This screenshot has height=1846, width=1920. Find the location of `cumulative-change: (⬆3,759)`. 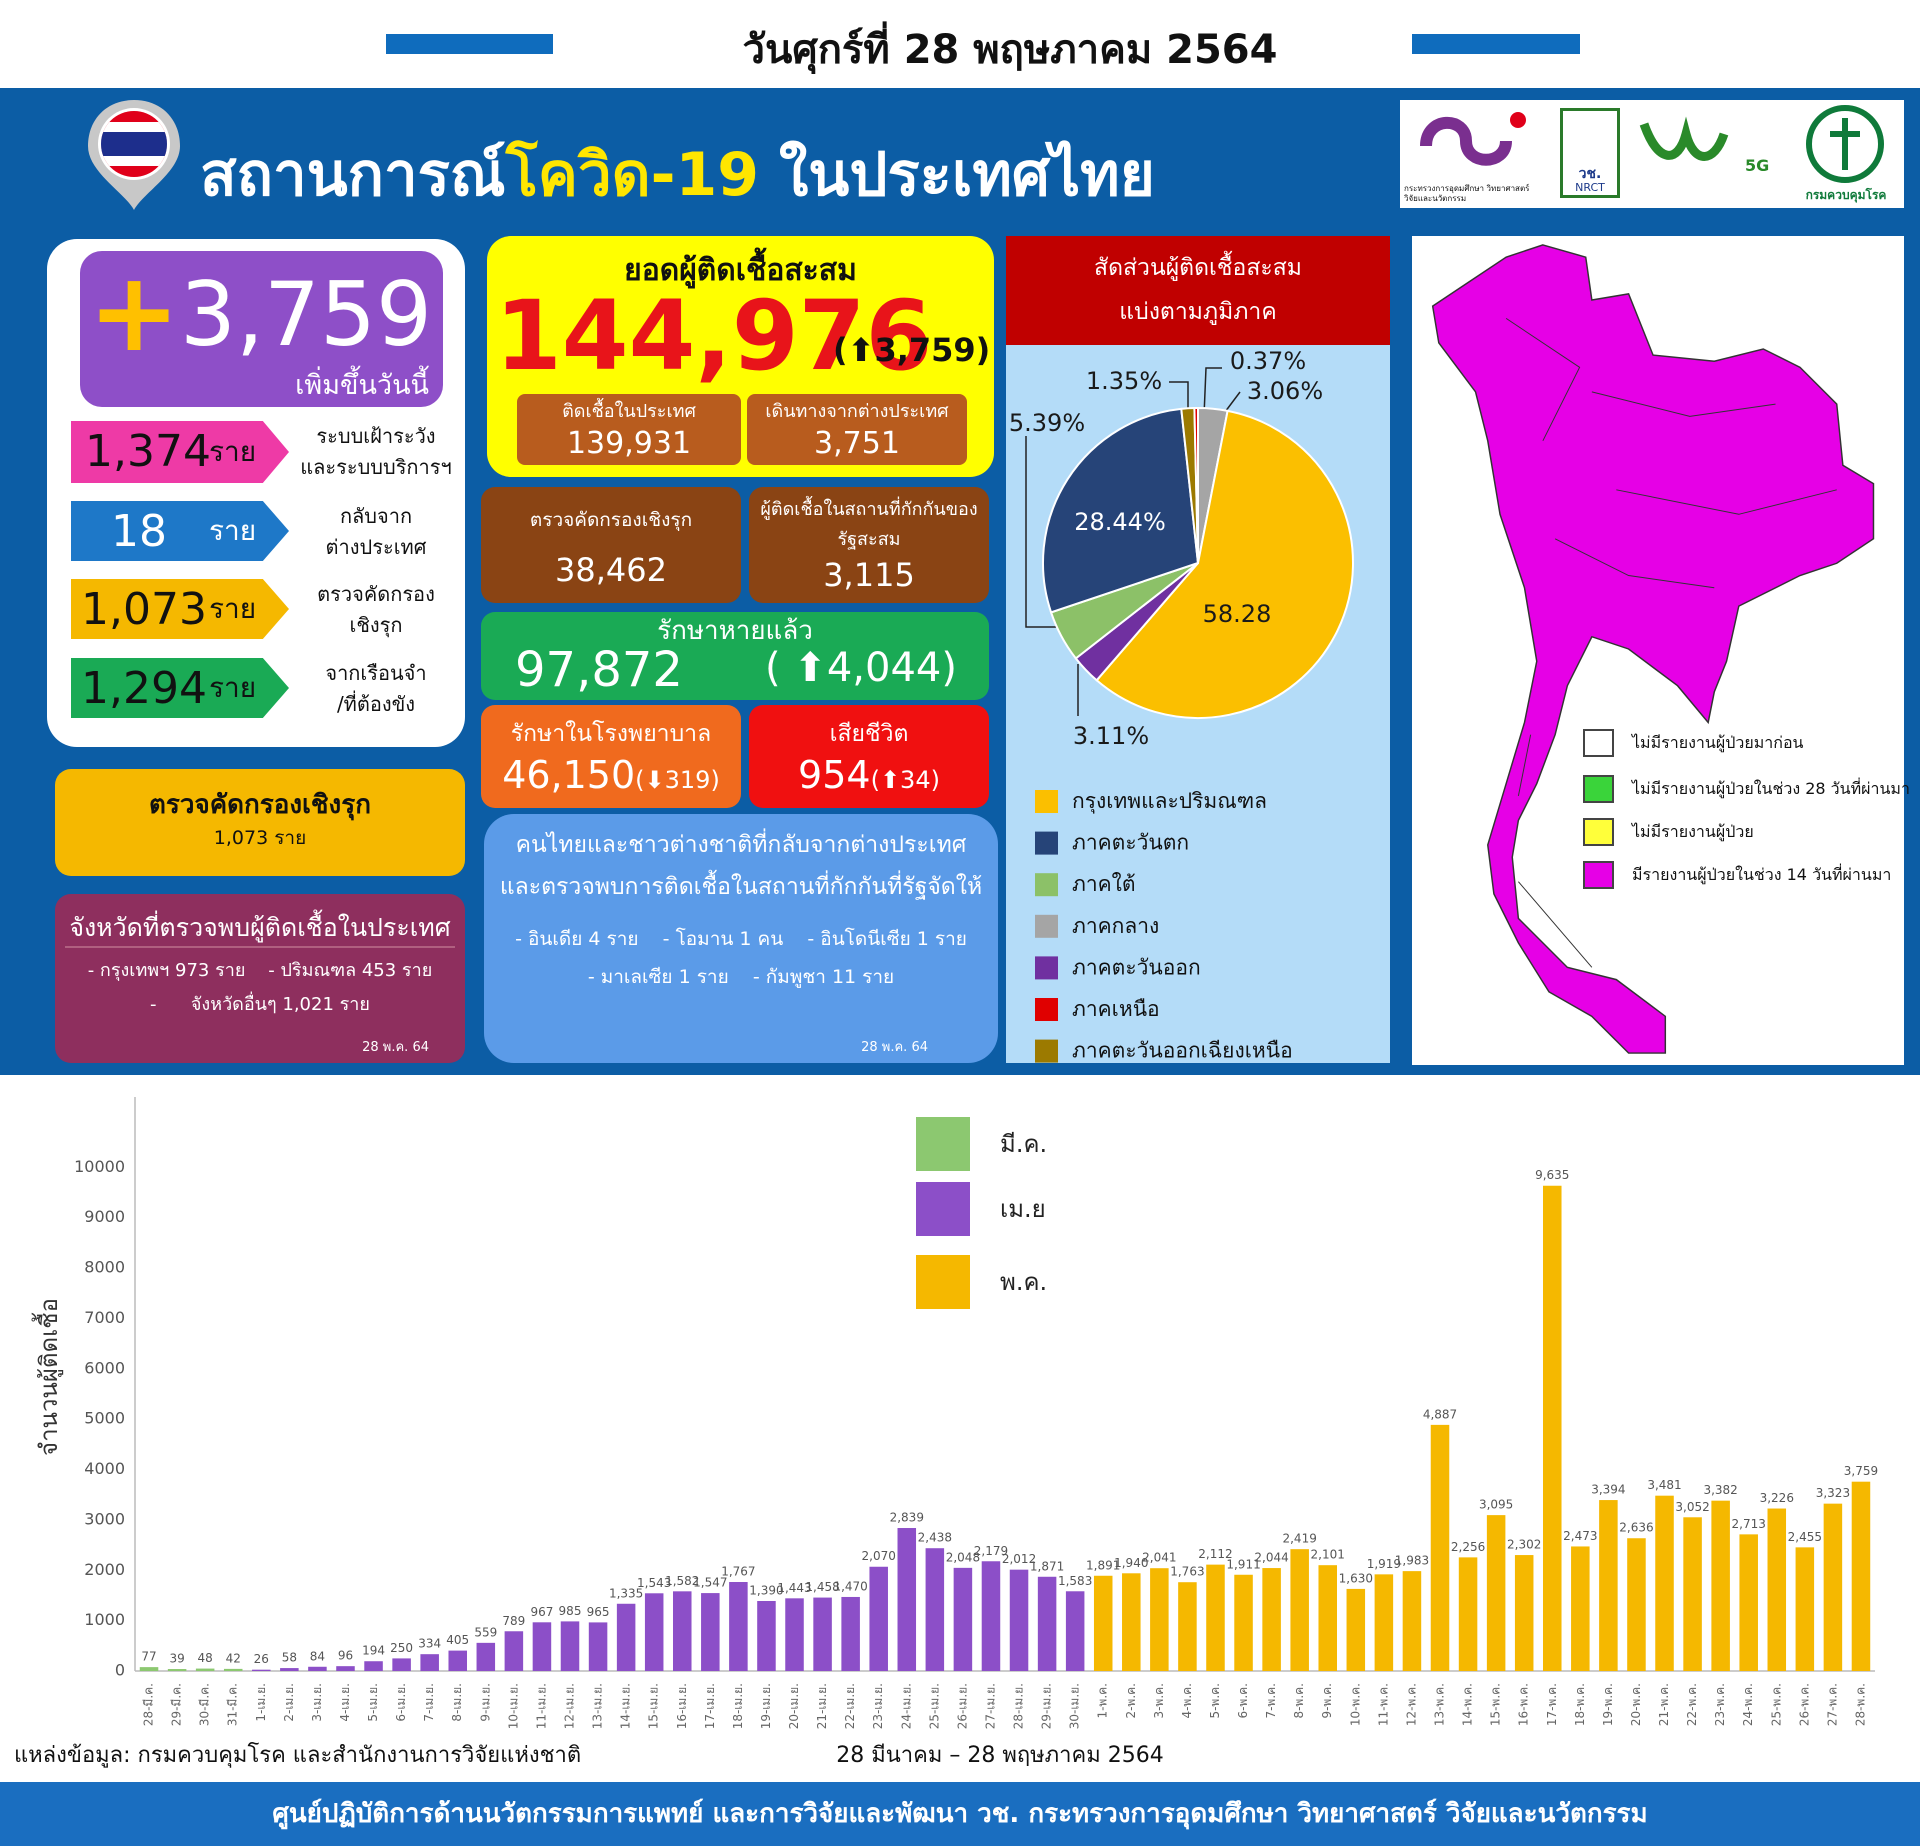

cumulative-change: (⬆3,759) is located at coordinates (912, 350).